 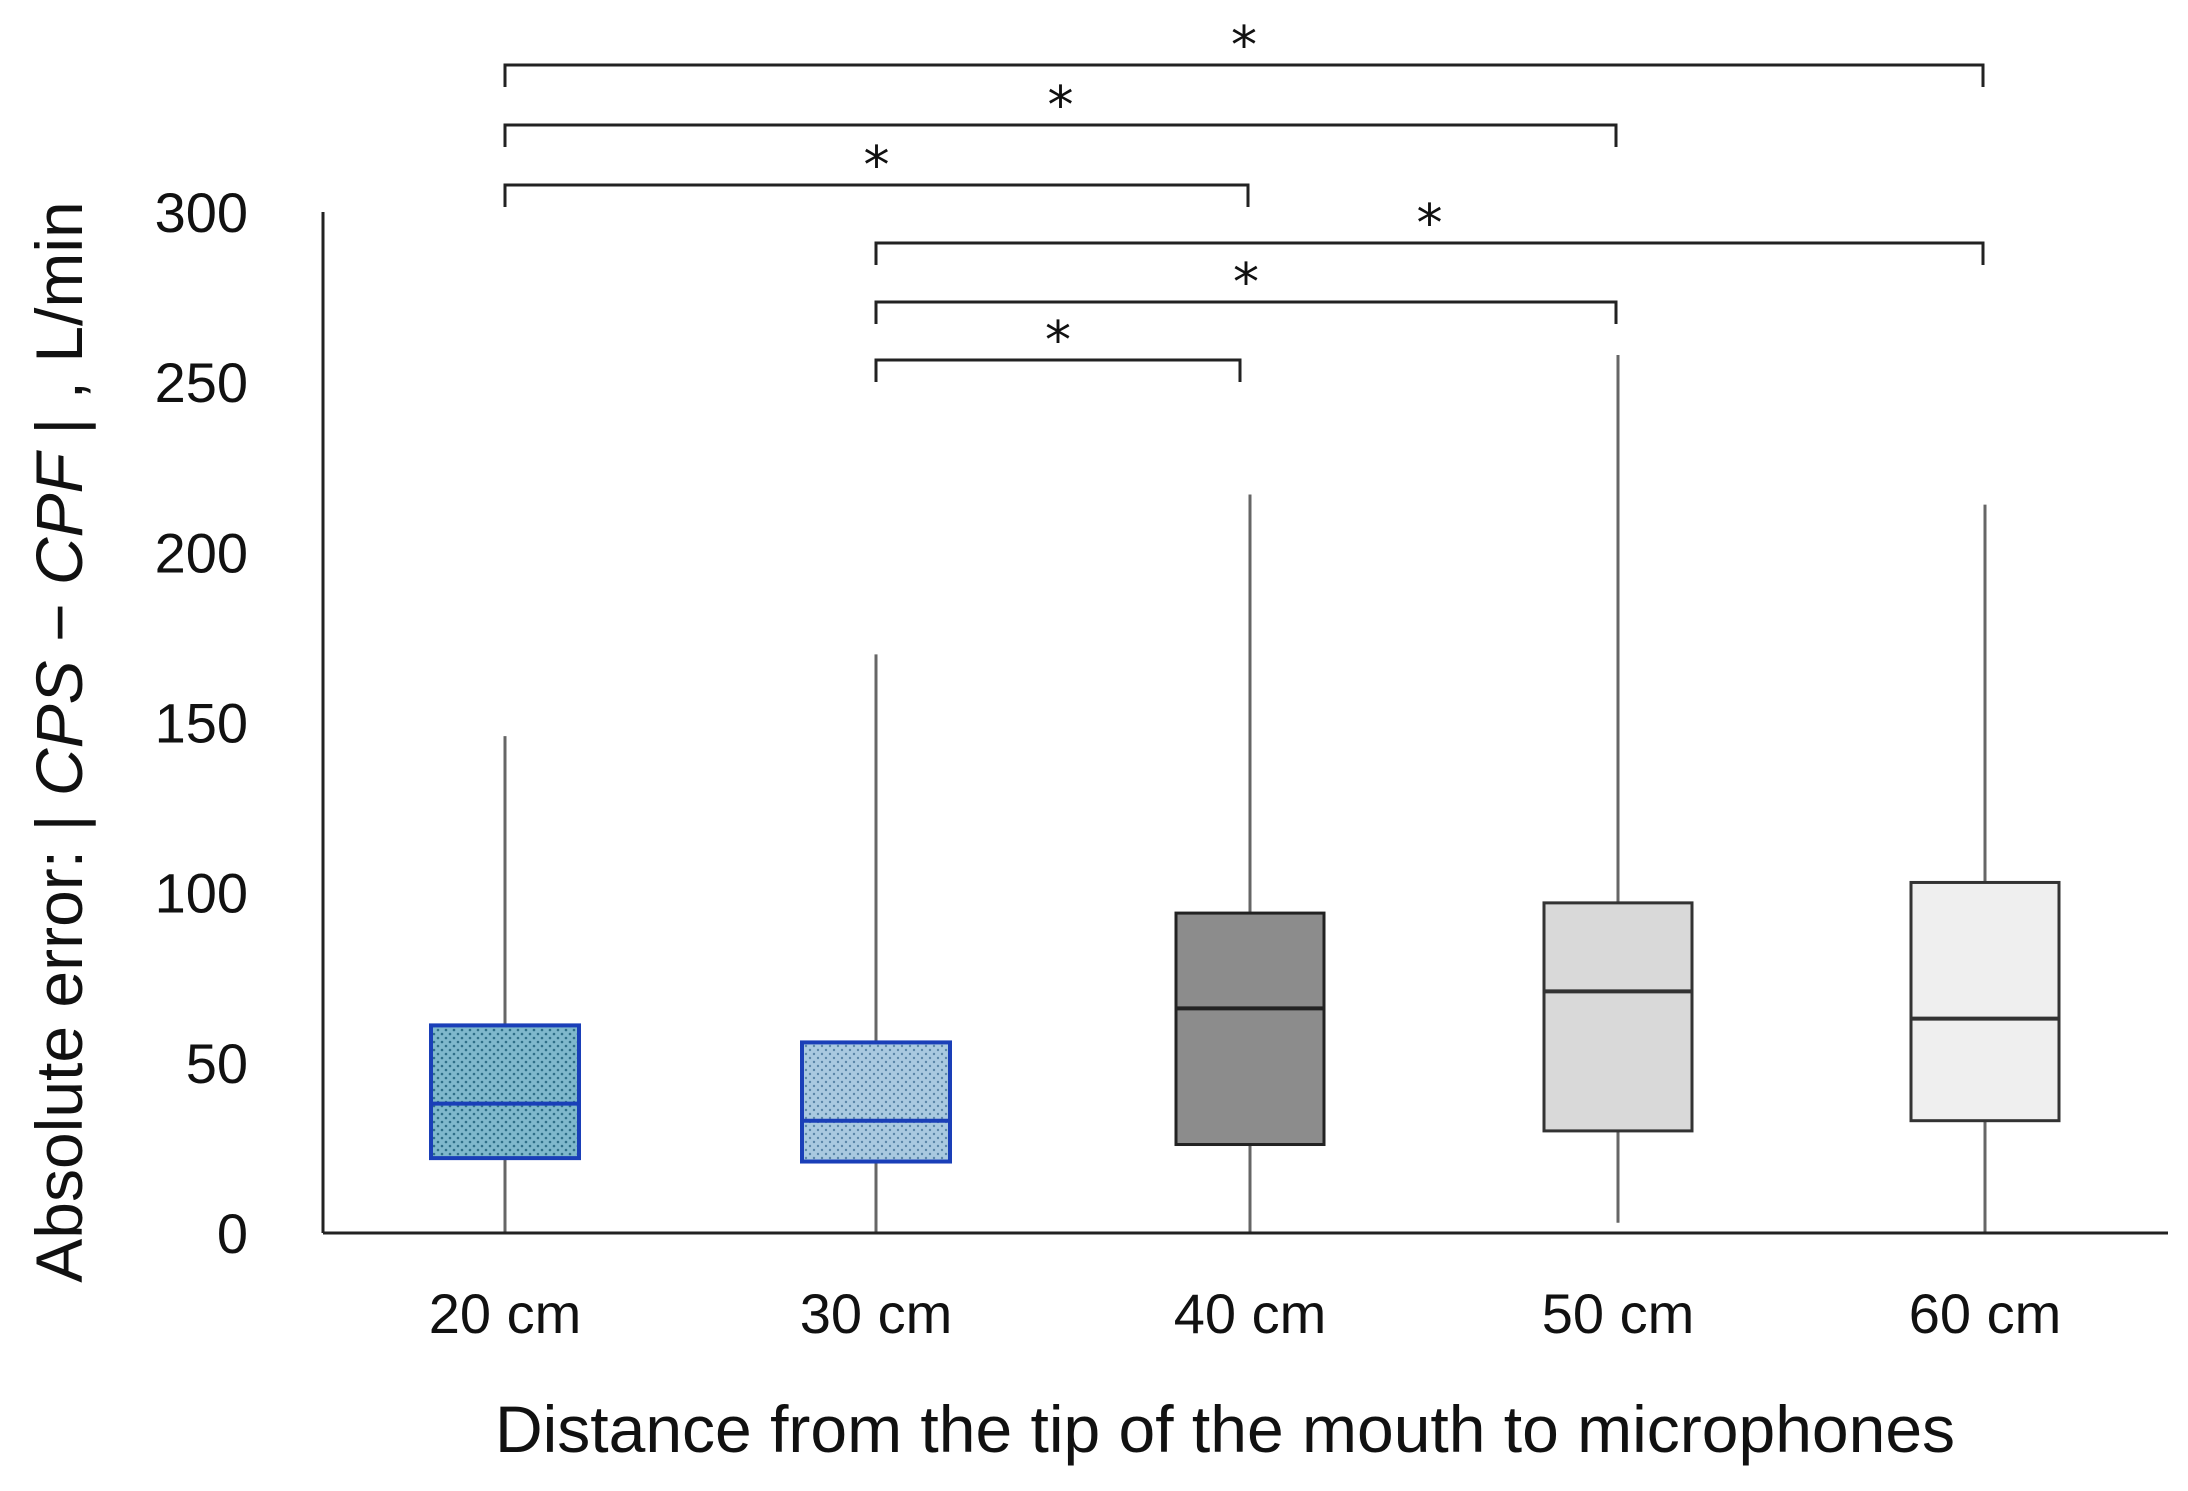 What do you see at coordinates (505, 984) in the screenshot?
I see `box-20-cm` at bounding box center [505, 984].